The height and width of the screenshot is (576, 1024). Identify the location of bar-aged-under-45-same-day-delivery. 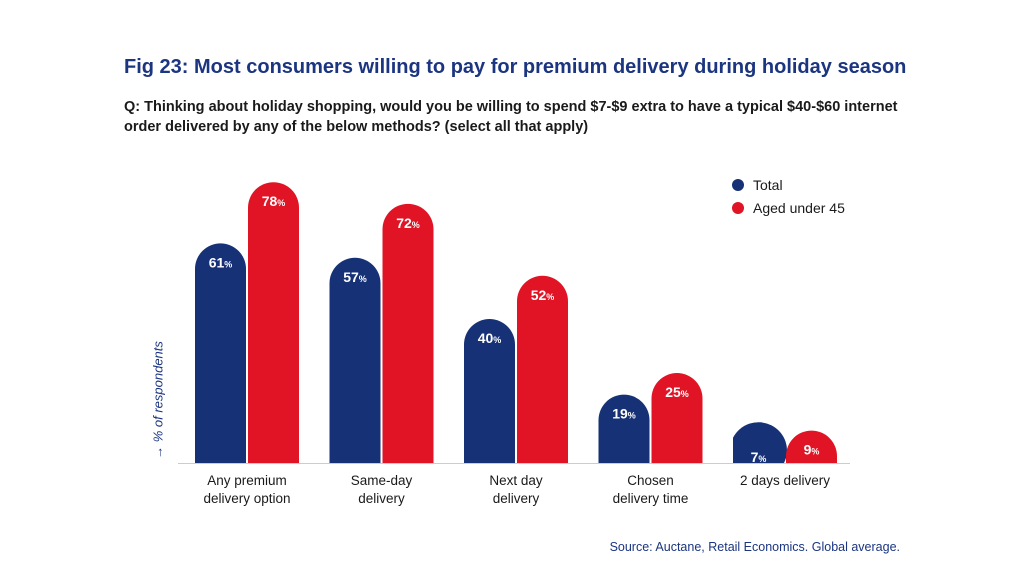
(408, 333).